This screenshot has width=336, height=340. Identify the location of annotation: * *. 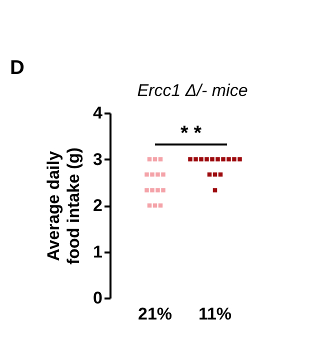
(191, 133).